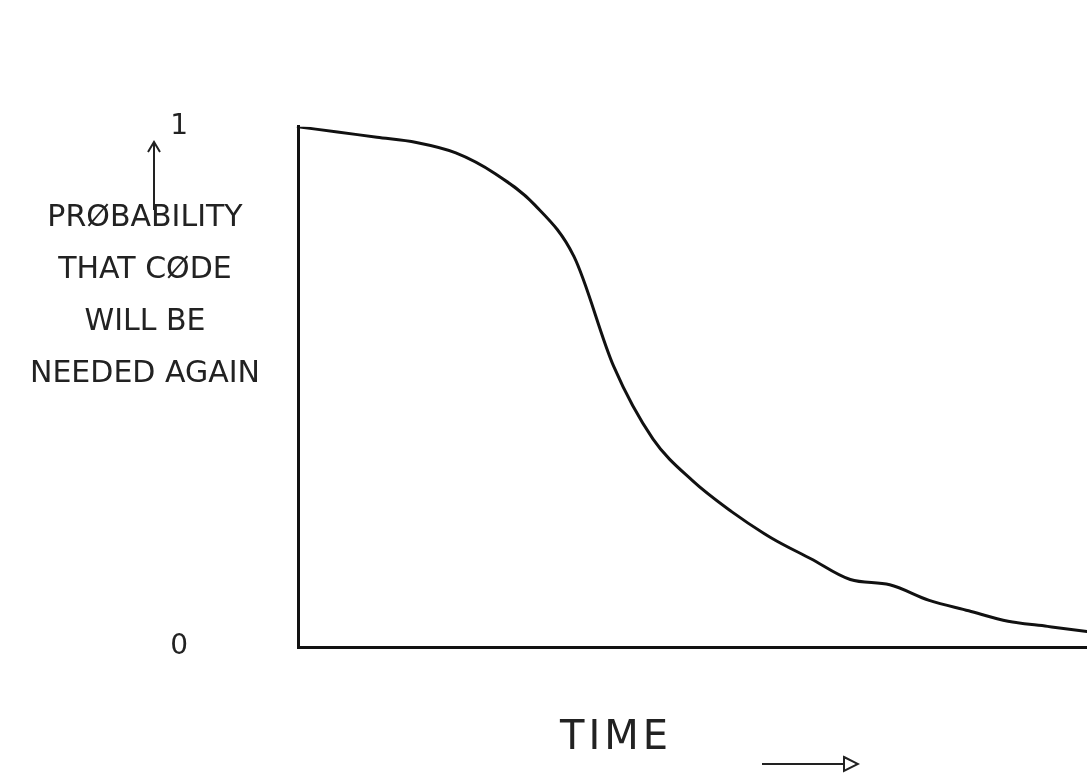  What do you see at coordinates (179, 125) in the screenshot?
I see `y-tick-label: 1` at bounding box center [179, 125].